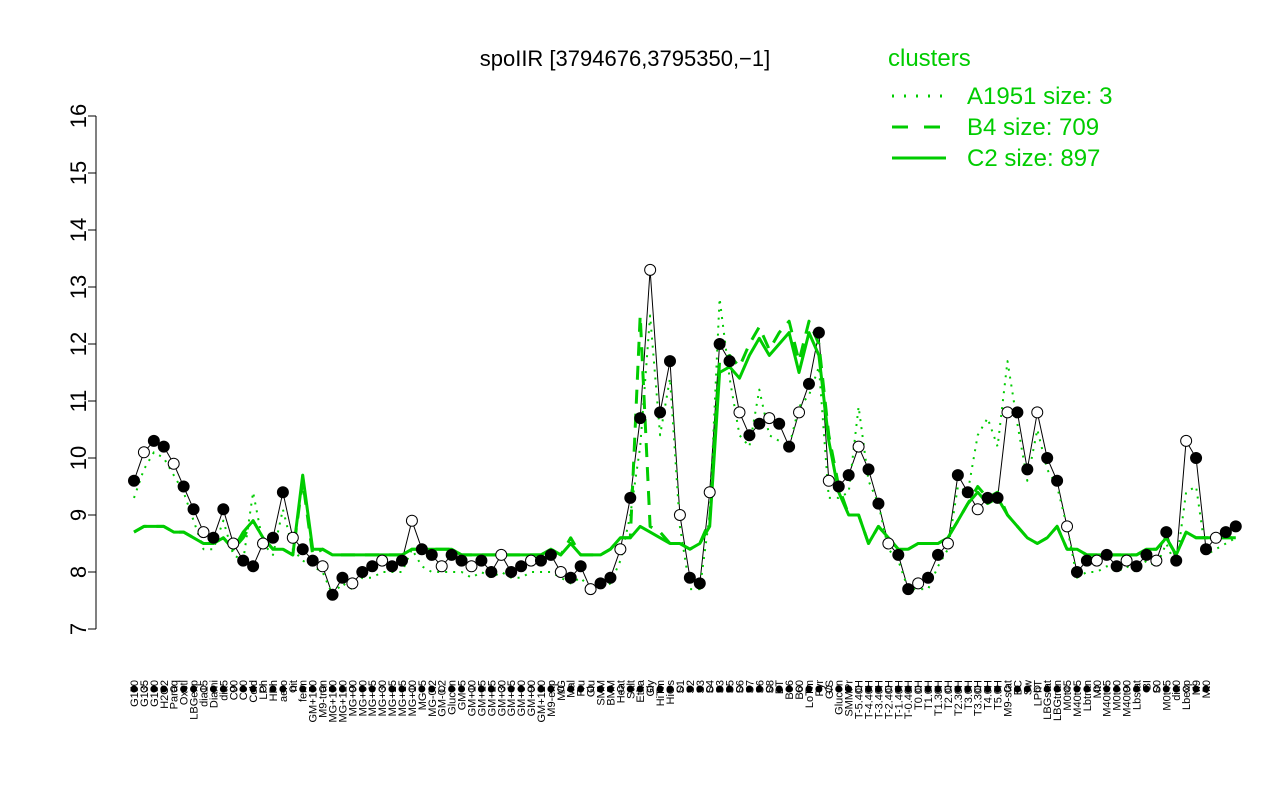 Image resolution: width=1280 pixels, height=800 pixels. I want to click on x-tick-label: GM+60, so click(522, 698).